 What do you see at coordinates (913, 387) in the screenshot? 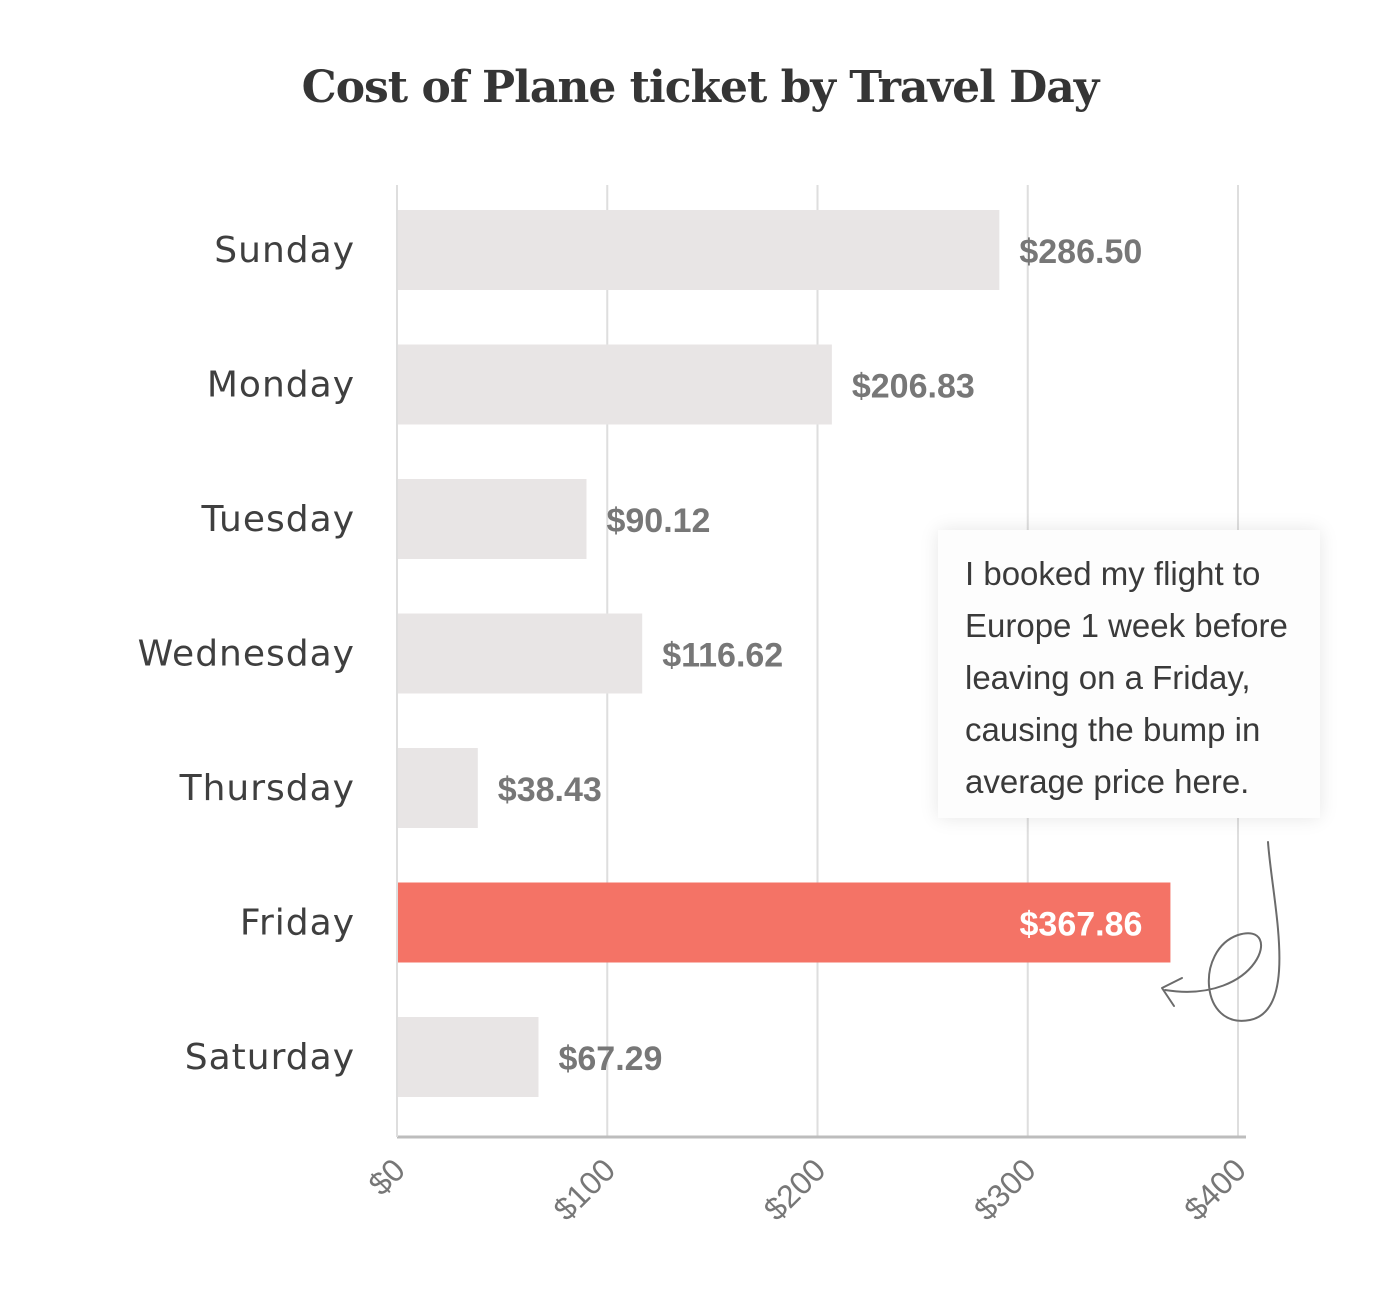
I see `value-label: $206.83` at bounding box center [913, 387].